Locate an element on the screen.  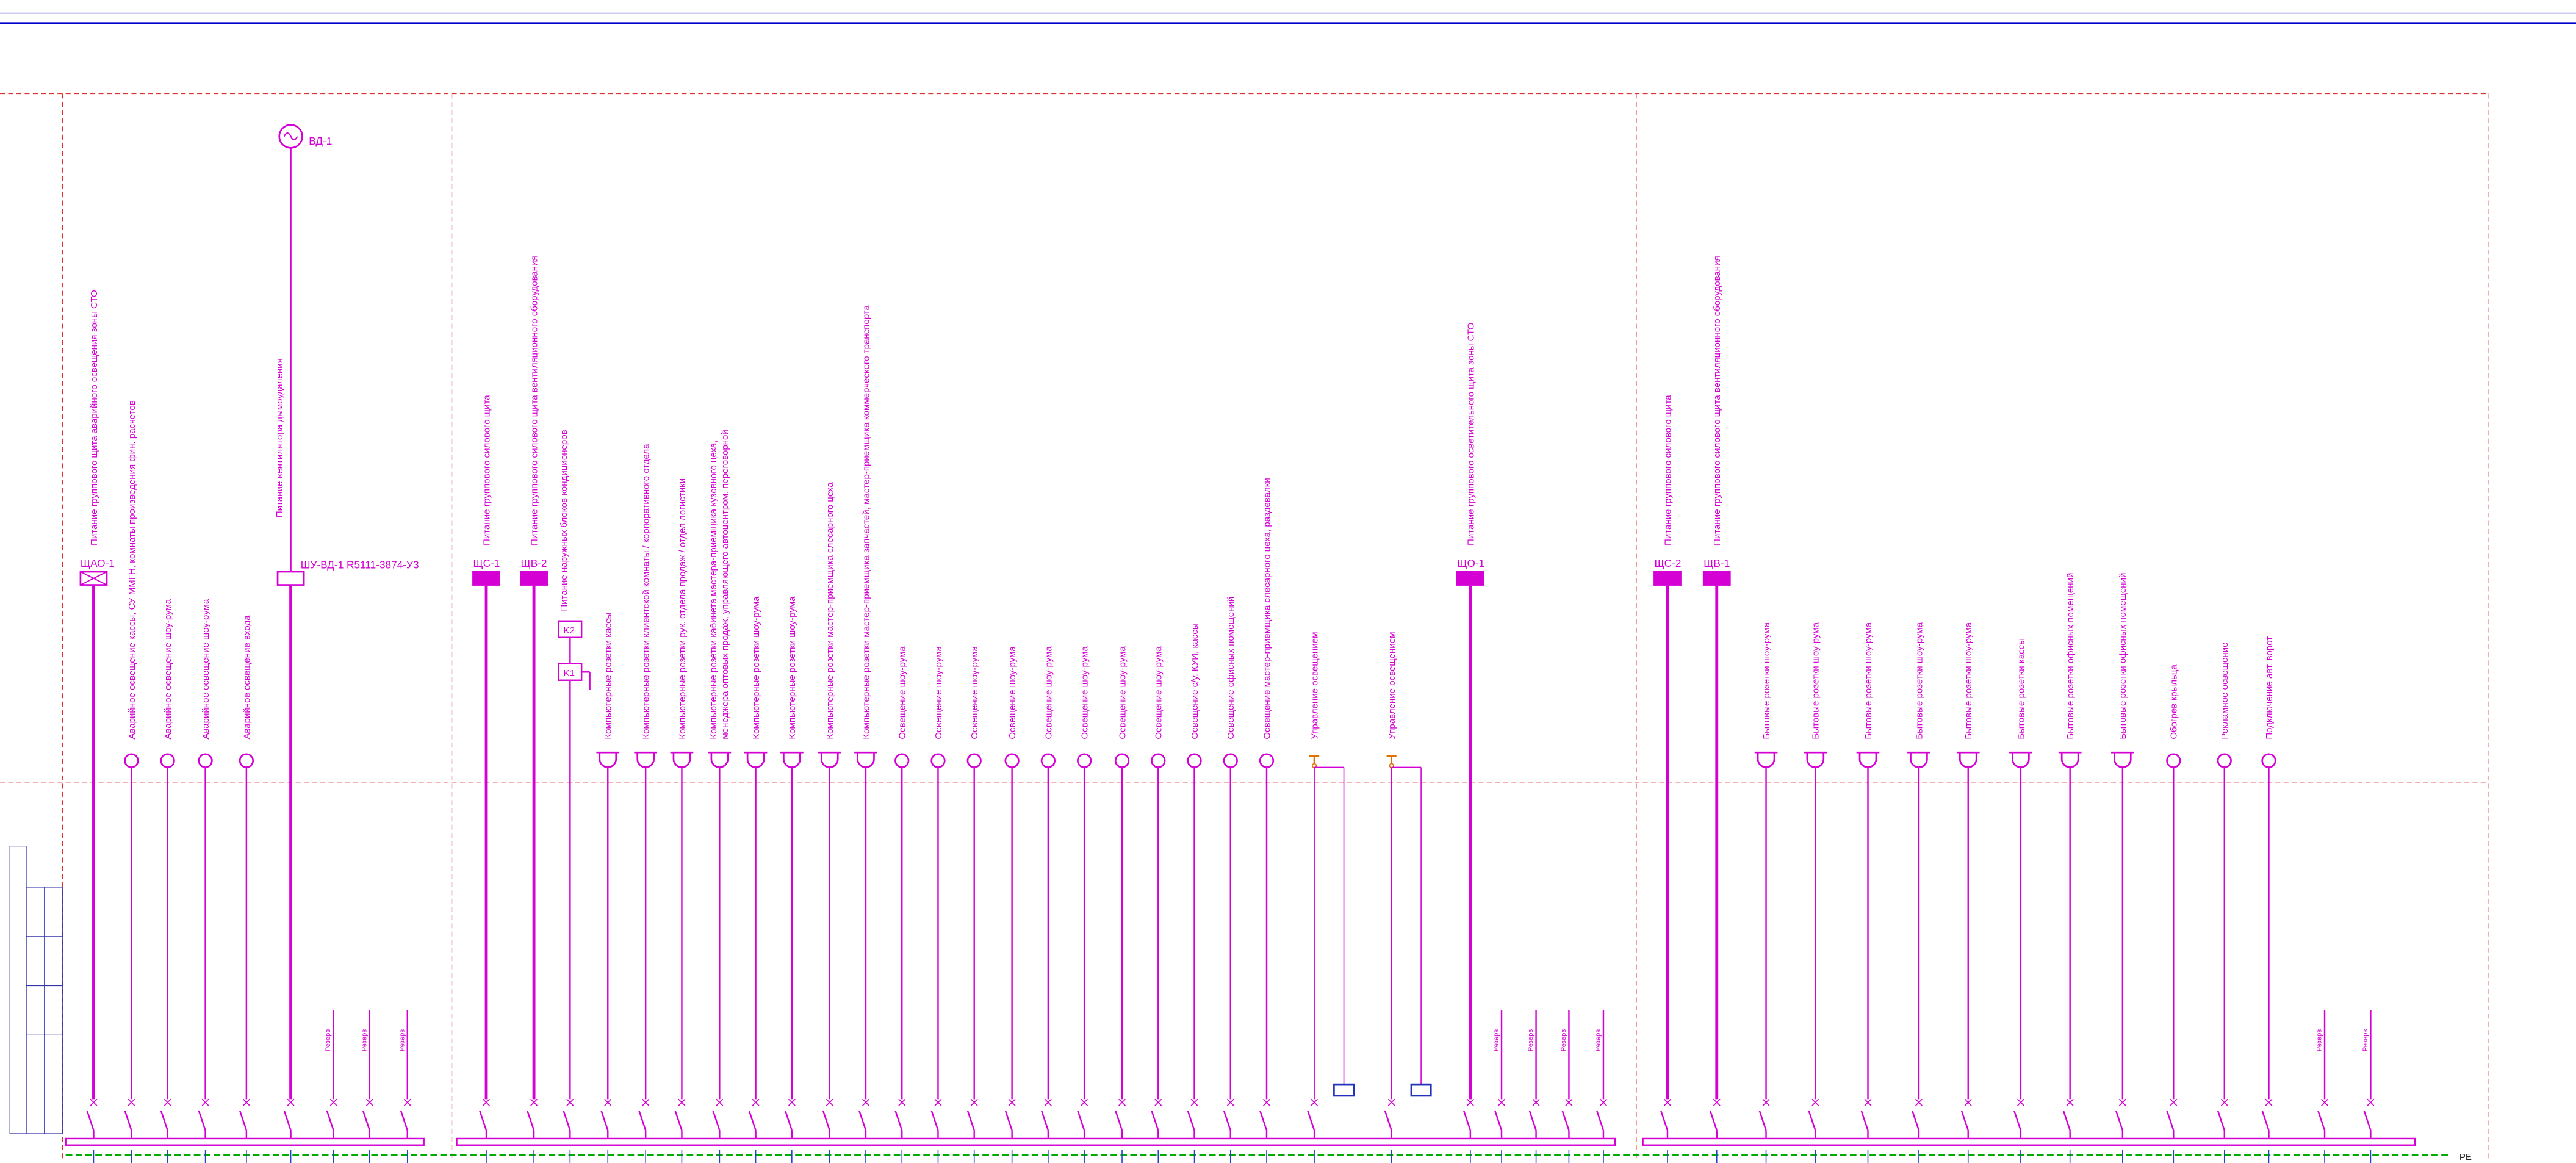
unit-symbol is located at coordinates (290, 136).